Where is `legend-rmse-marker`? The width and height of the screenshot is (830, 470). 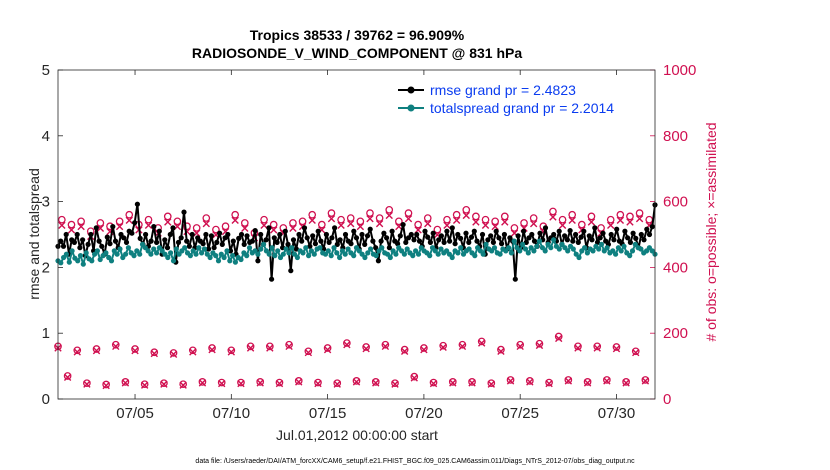 legend-rmse-marker is located at coordinates (411, 90).